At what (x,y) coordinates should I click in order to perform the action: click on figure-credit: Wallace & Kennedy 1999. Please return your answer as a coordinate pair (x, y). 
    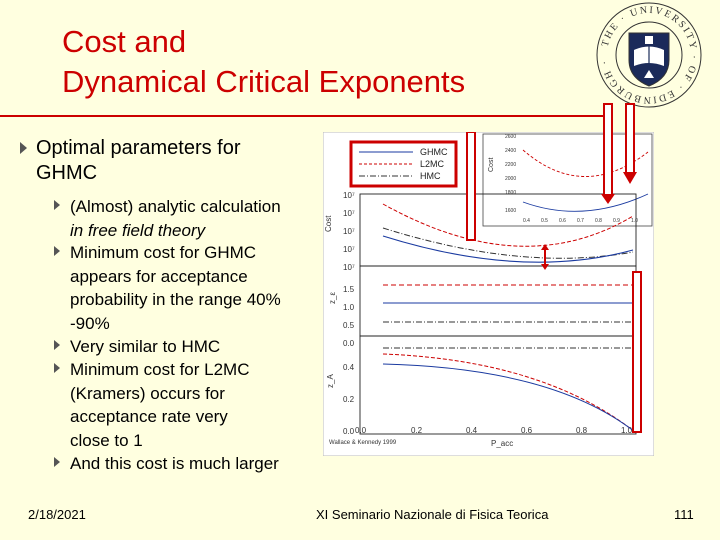
    Looking at the image, I should click on (363, 443).